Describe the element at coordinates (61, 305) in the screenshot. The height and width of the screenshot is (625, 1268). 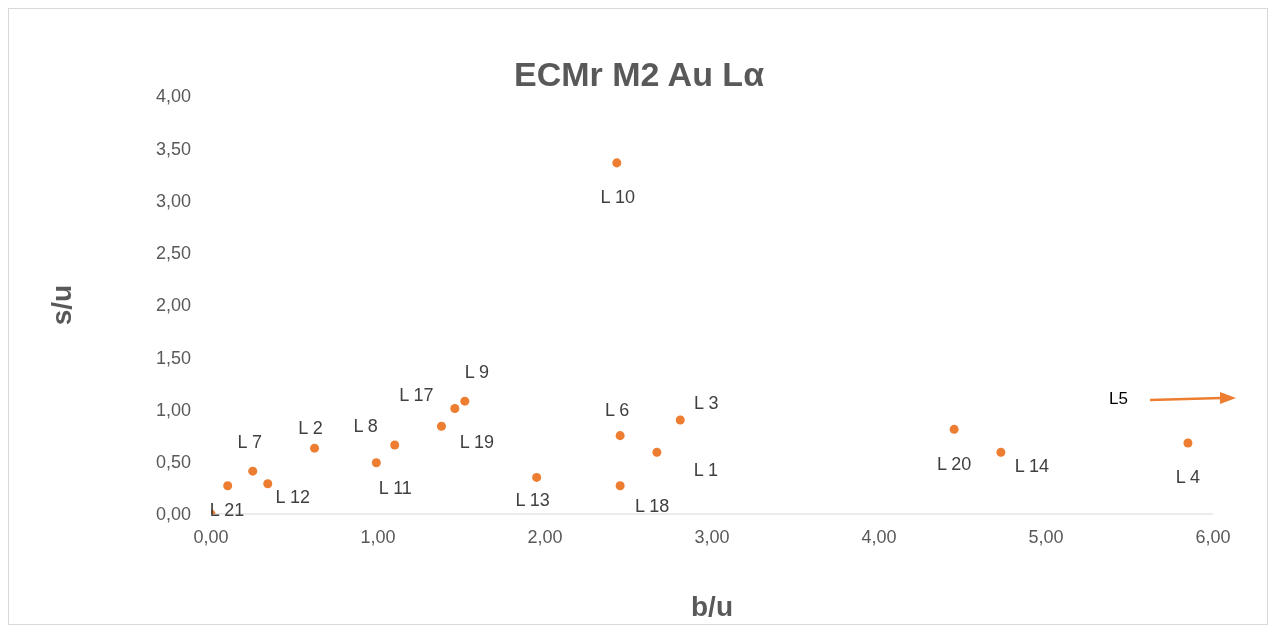
I see `y-axis-title: s/u` at that location.